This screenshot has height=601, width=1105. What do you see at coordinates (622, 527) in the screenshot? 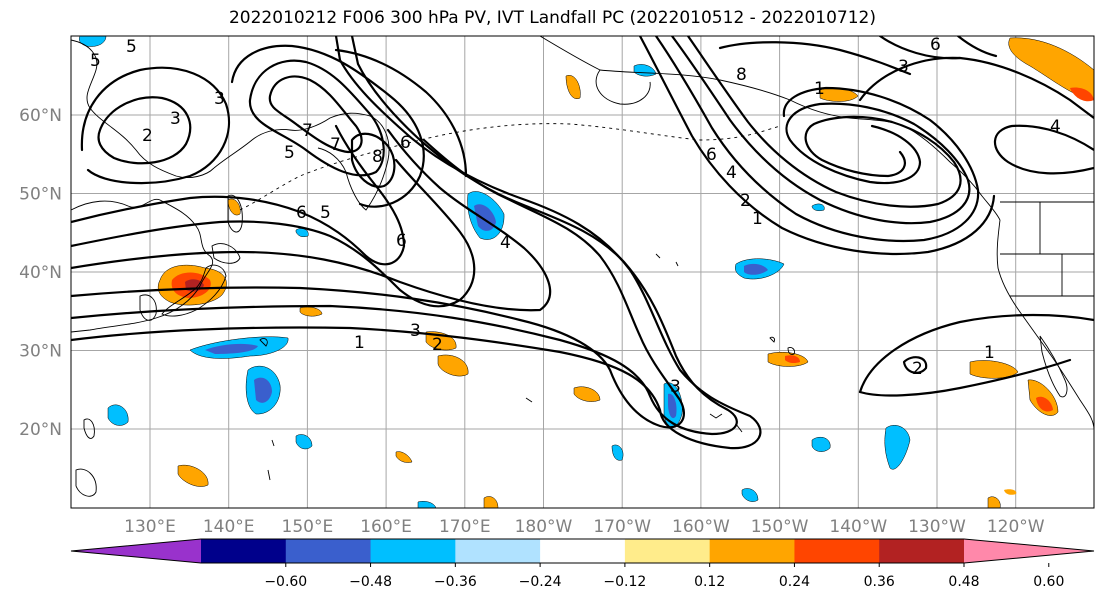
I see `longitude-tick-label: 170°W` at bounding box center [622, 527].